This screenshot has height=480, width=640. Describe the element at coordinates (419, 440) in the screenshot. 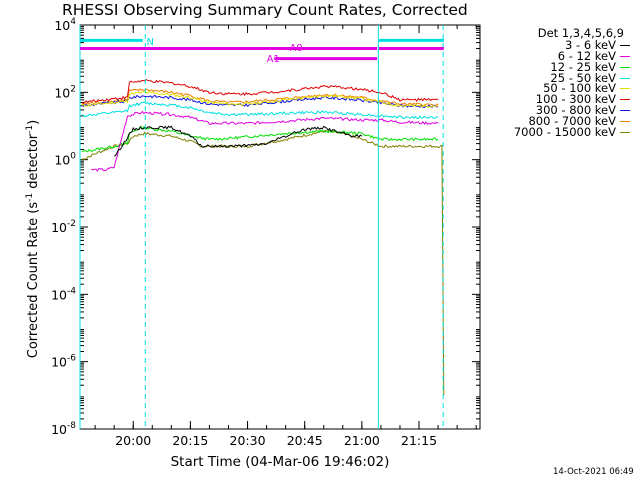

I see `x-tick-label: 21:15` at that location.